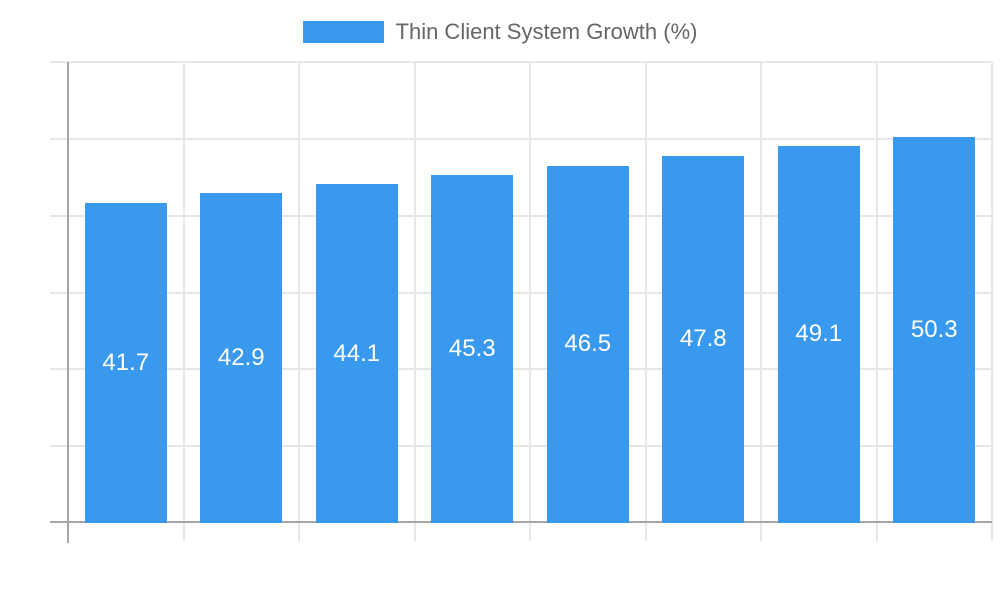 The image size is (1000, 600). I want to click on bar-value-label: 50.3, so click(934, 329).